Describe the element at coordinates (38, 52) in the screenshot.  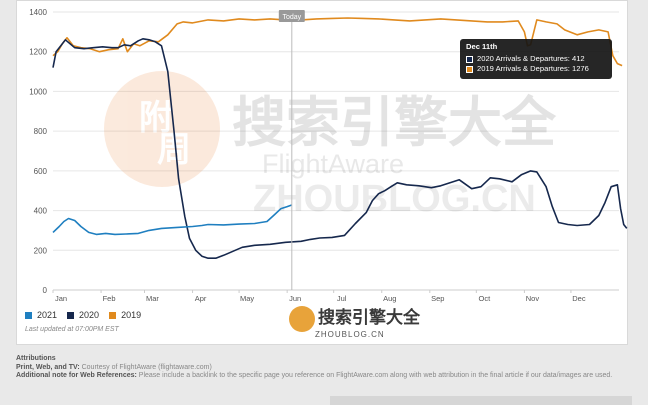
I see `y-tick-label-1200: 1200` at that location.